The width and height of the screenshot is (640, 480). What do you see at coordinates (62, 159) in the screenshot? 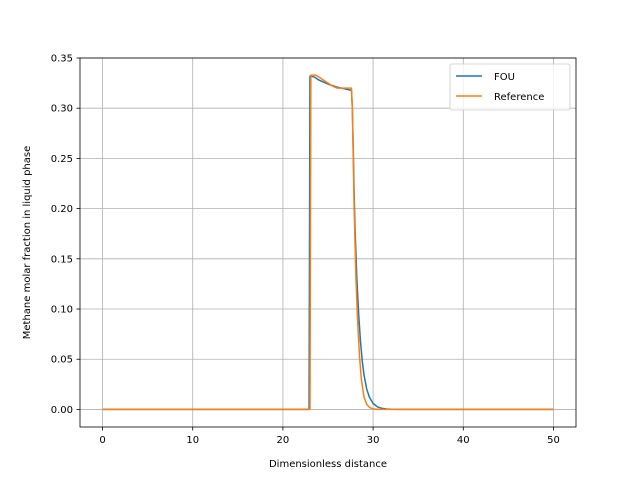
I see `y-tick-label: 0.25` at bounding box center [62, 159].